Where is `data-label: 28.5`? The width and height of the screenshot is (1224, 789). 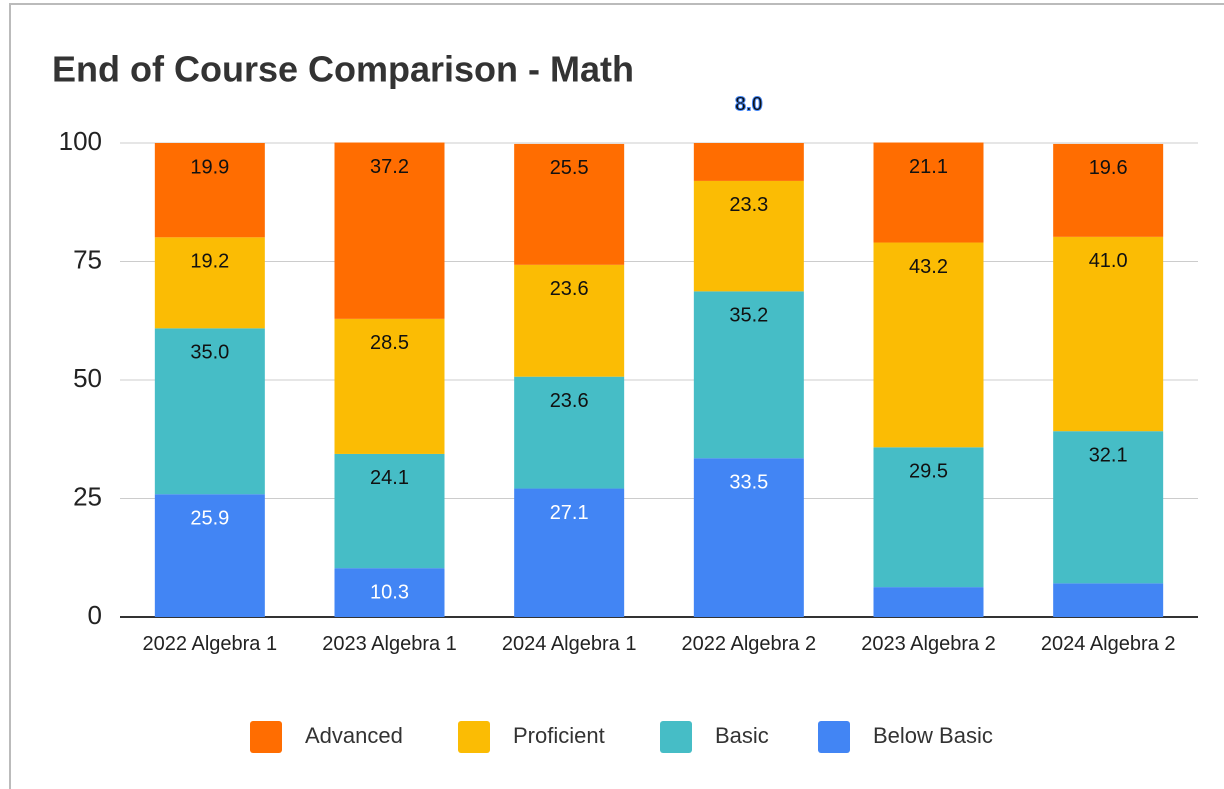 data-label: 28.5 is located at coordinates (389, 343).